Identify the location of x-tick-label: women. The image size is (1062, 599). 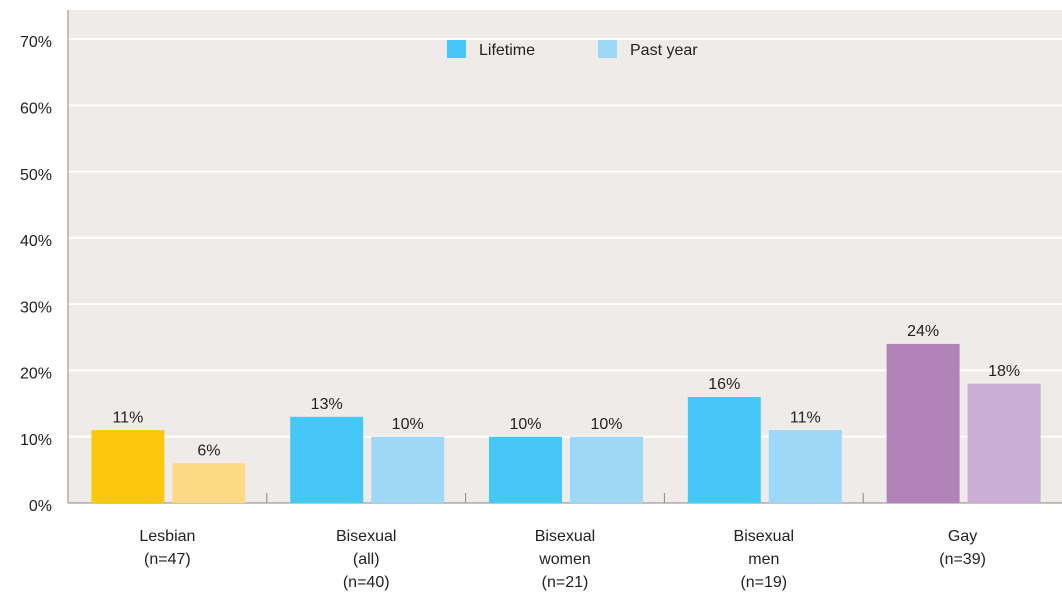
(564, 559).